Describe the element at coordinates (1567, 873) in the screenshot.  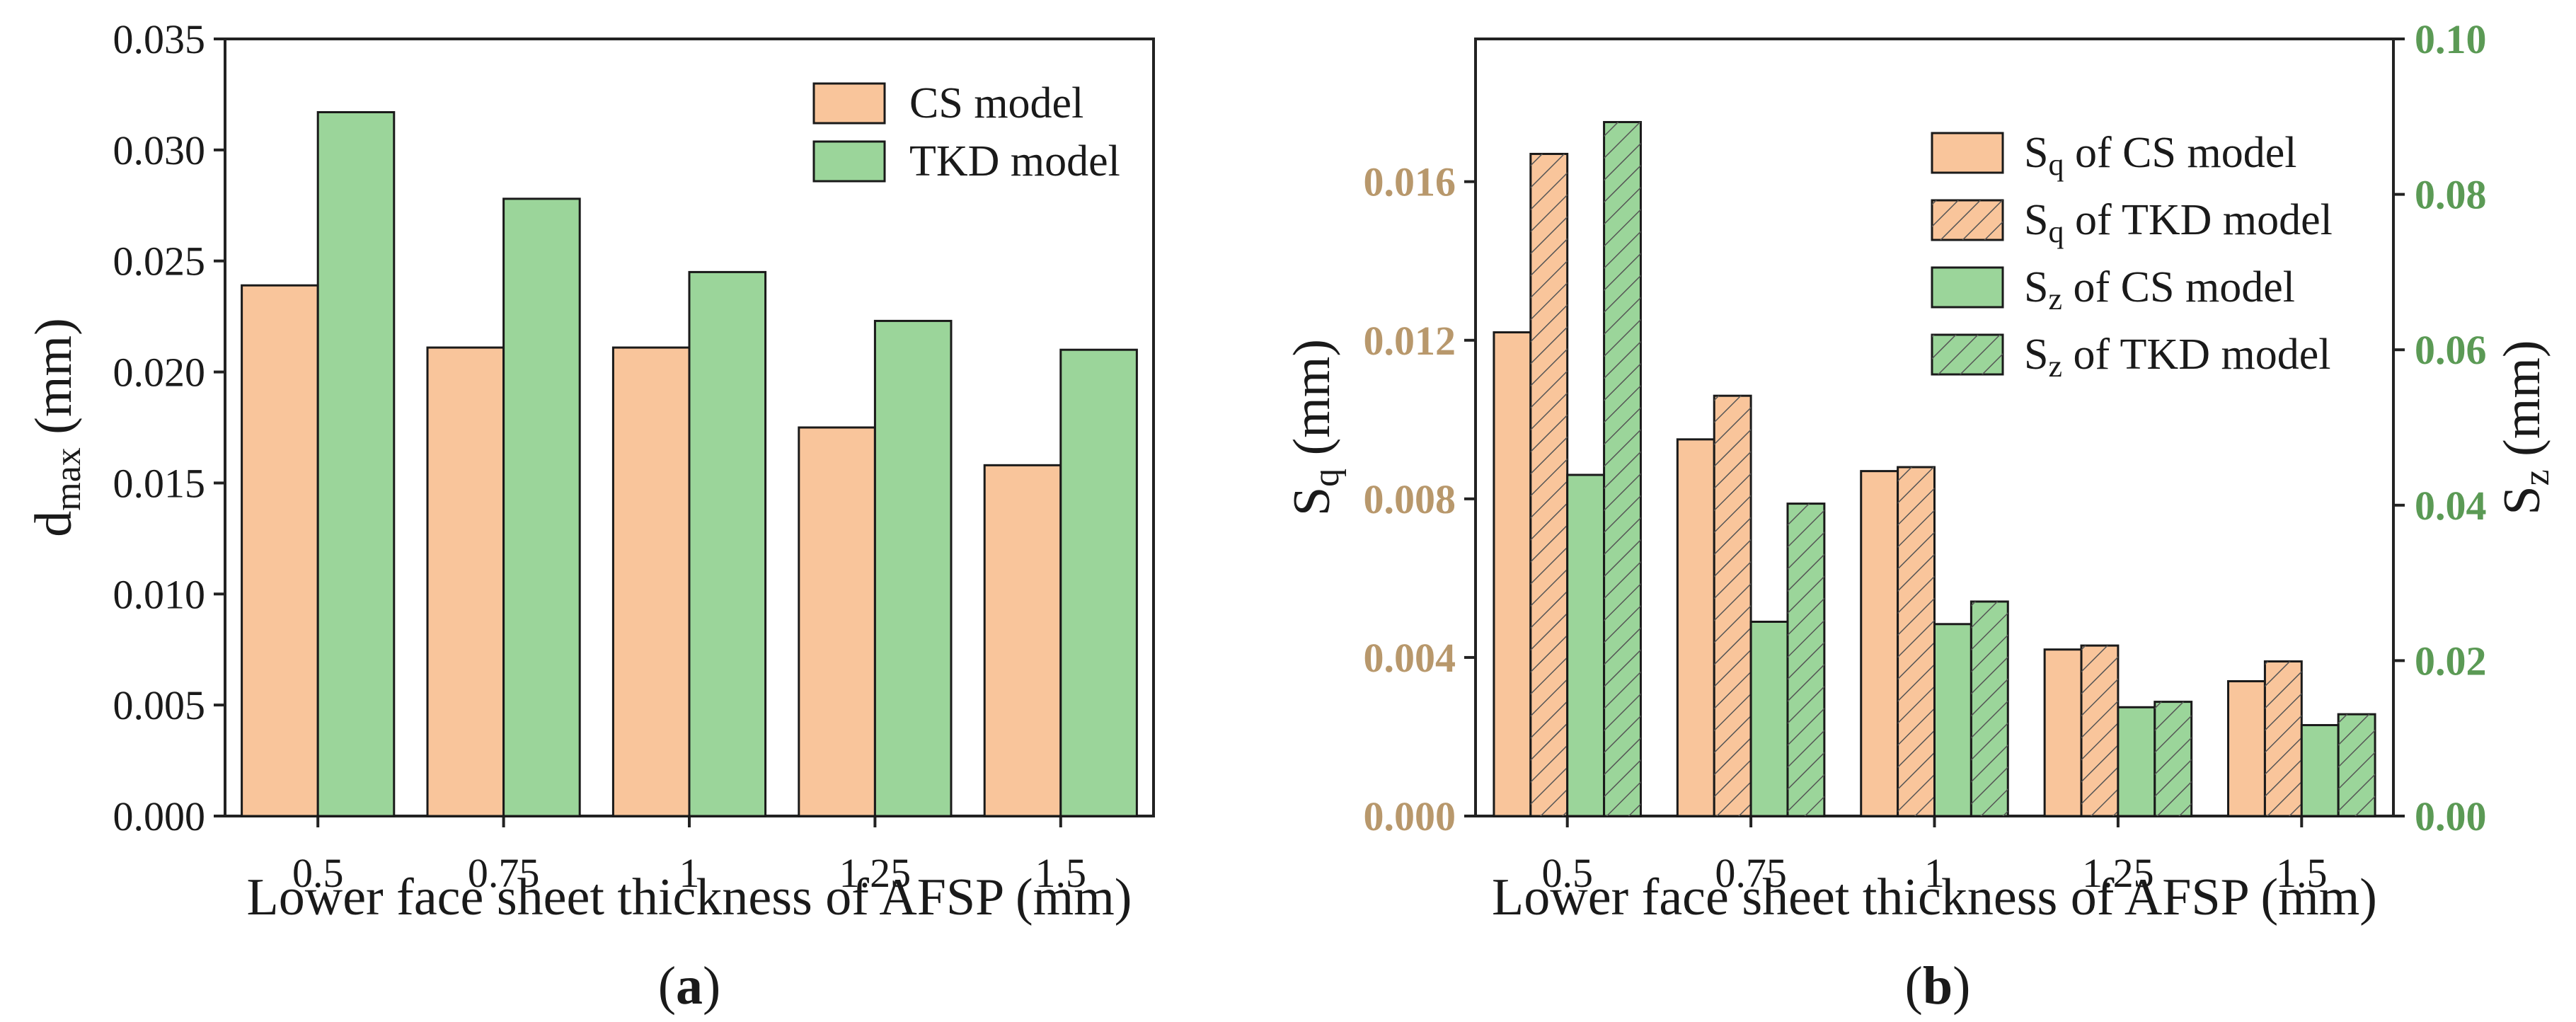
I see `x-tick-label-b: 0.5` at that location.